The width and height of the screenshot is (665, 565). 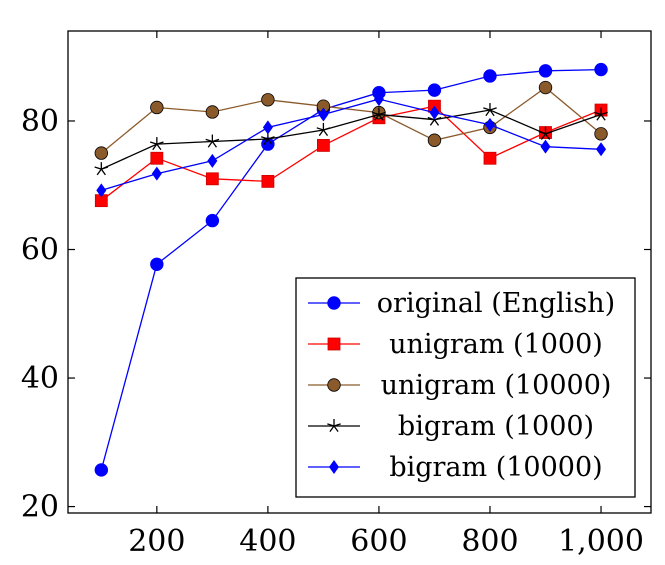 What do you see at coordinates (496, 426) in the screenshot?
I see `legend-label: bigram (1000)` at bounding box center [496, 426].